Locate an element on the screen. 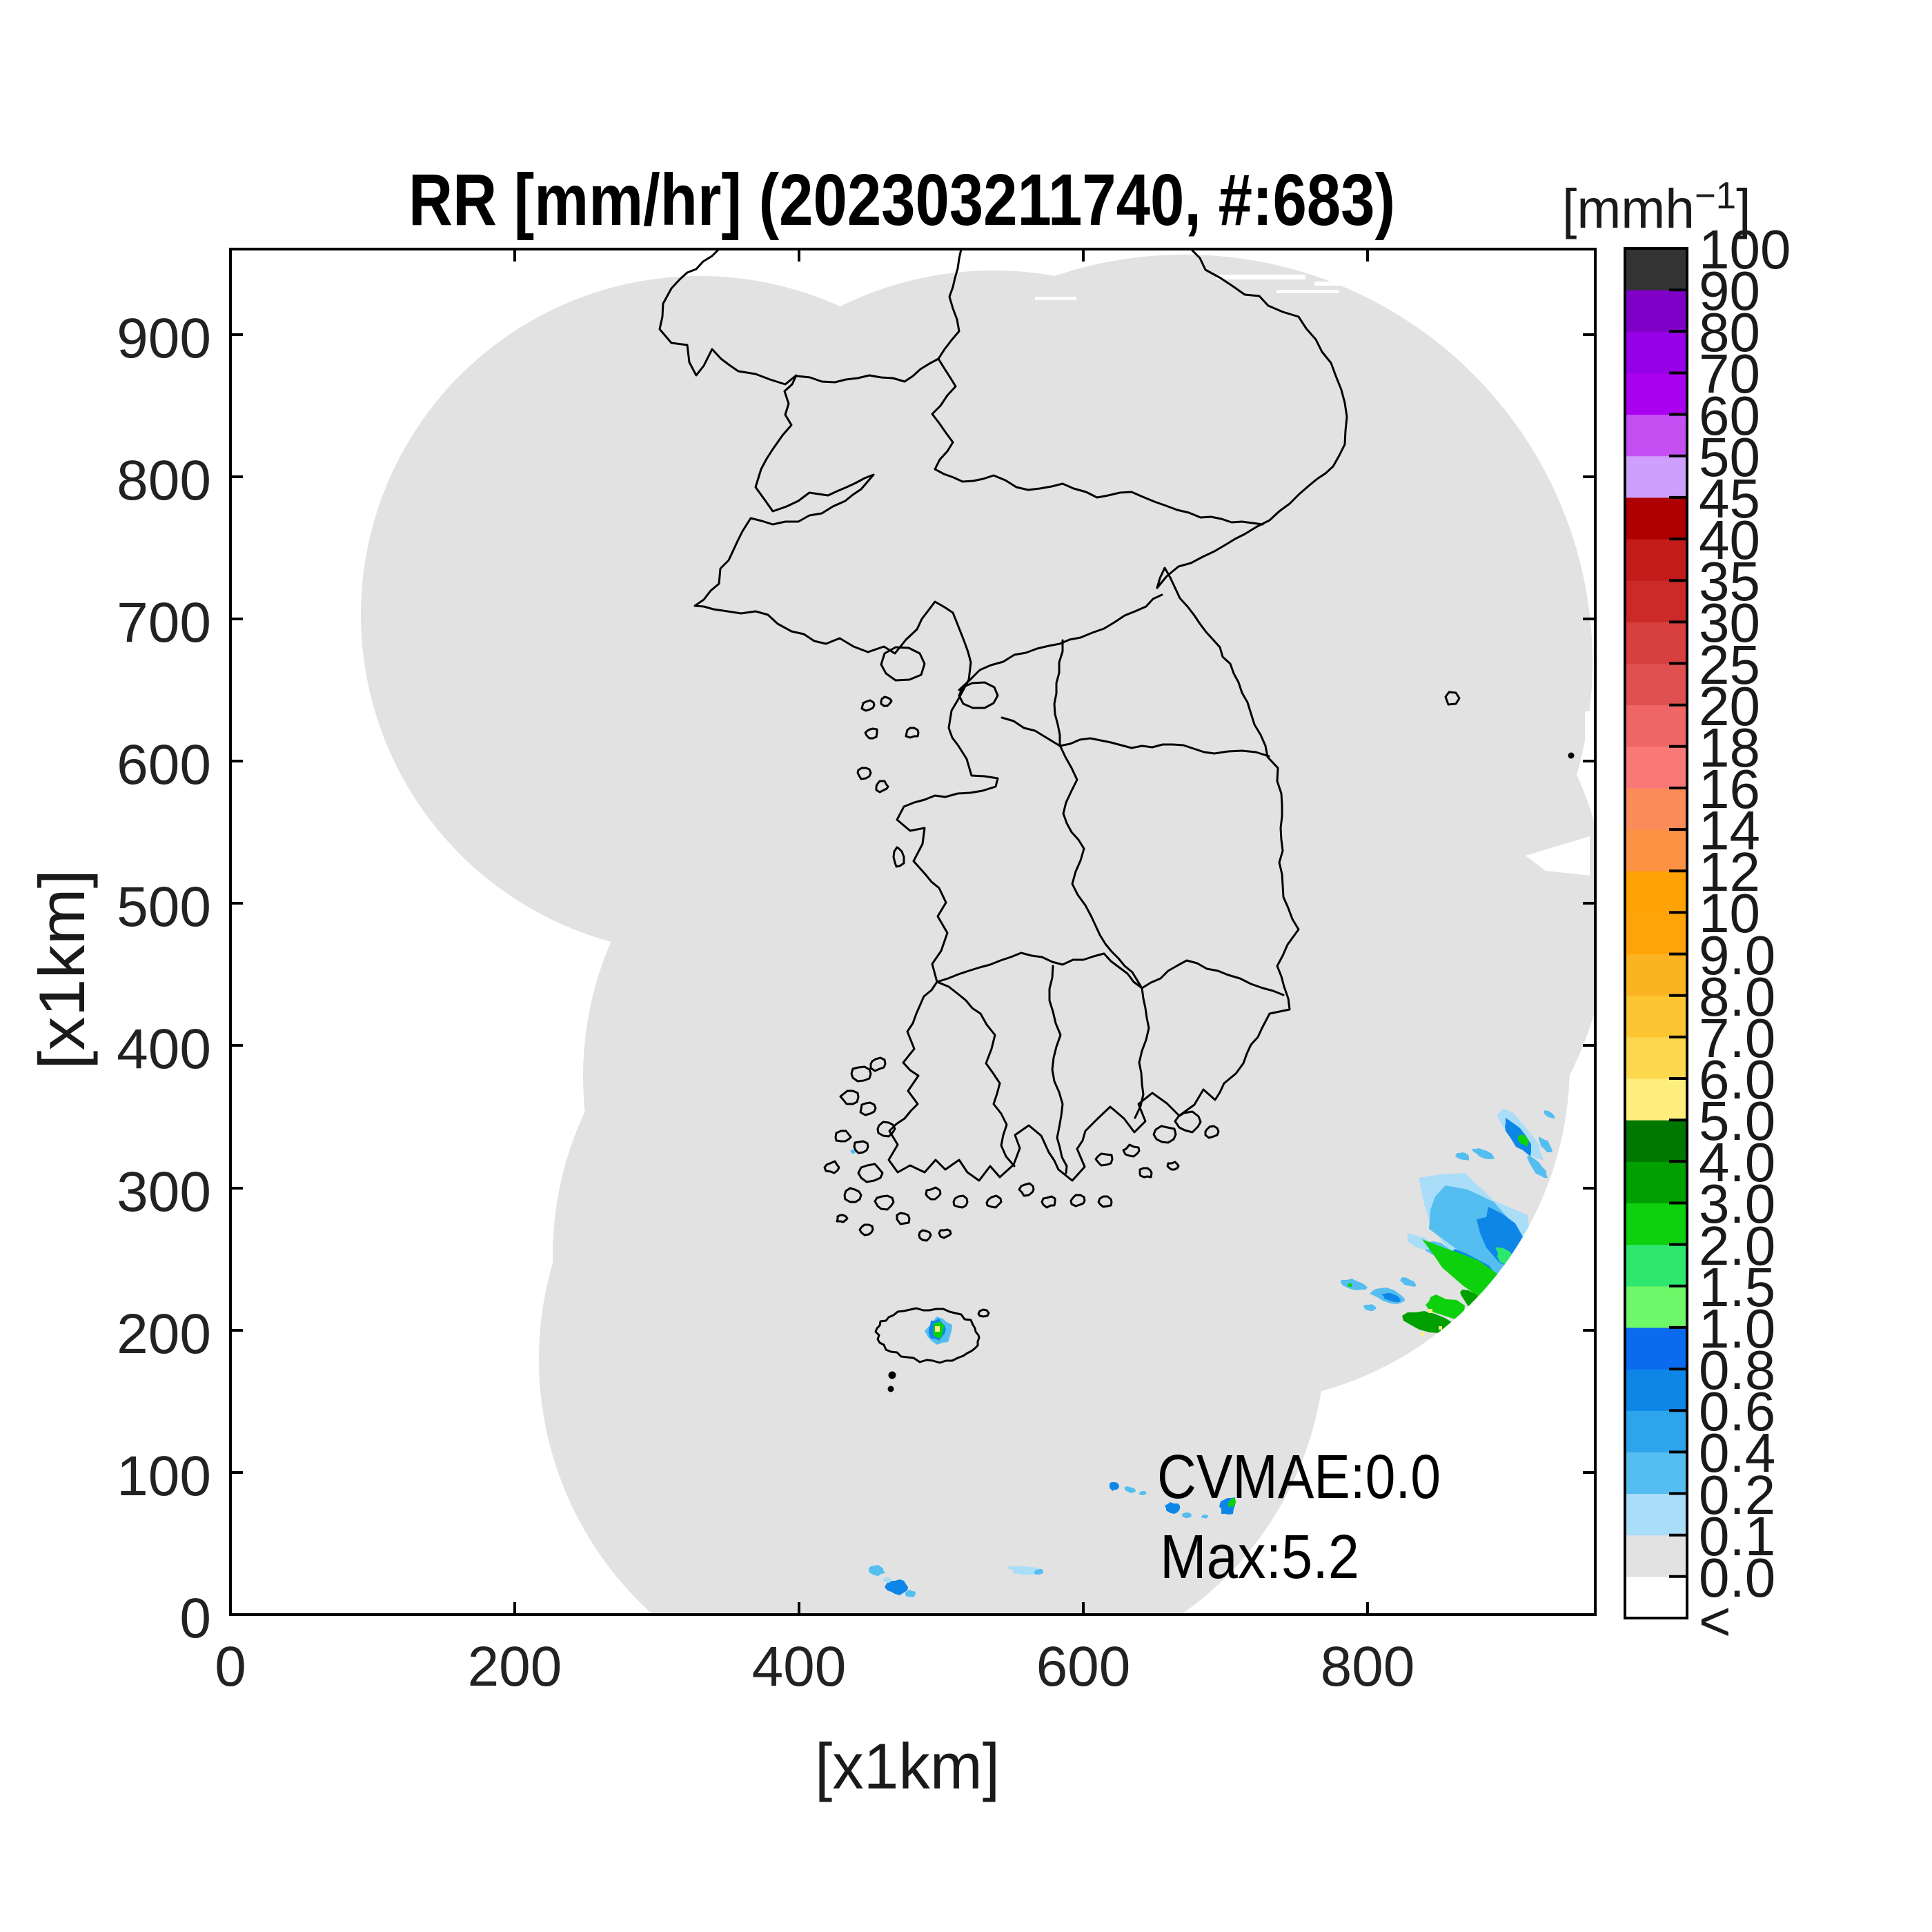 The height and width of the screenshot is (1932, 1932). svg-text: 0.0 is located at coordinates (1737, 1577).